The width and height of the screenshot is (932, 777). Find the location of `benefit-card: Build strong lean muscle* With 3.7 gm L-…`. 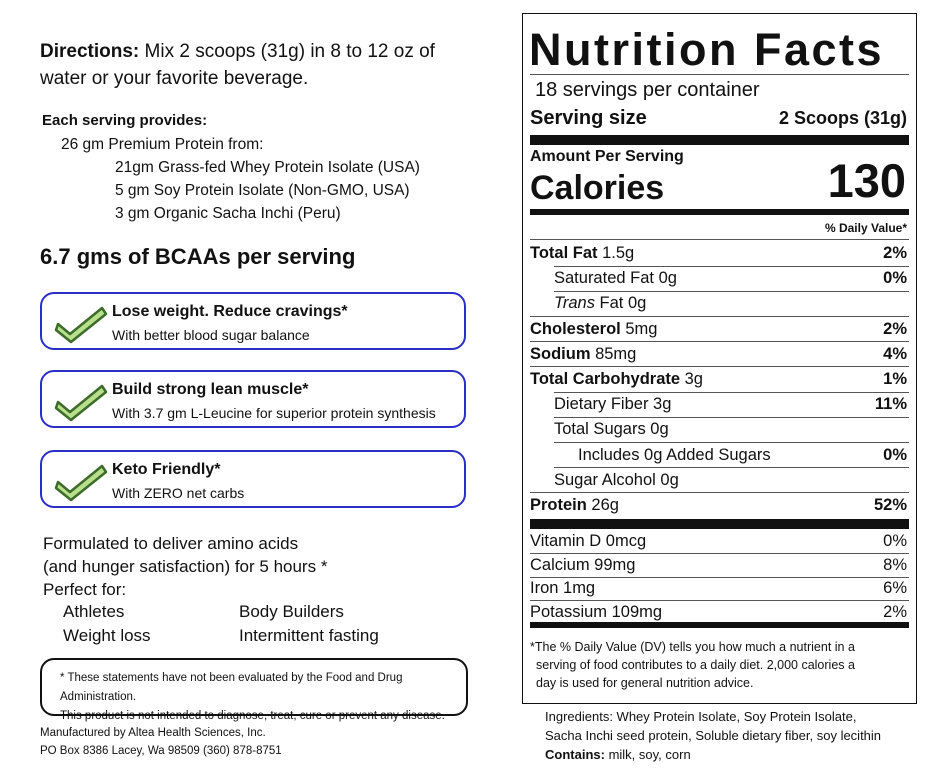

benefit-card: Build strong lean muscle* With 3.7 gm L-… is located at coordinates (253, 399).